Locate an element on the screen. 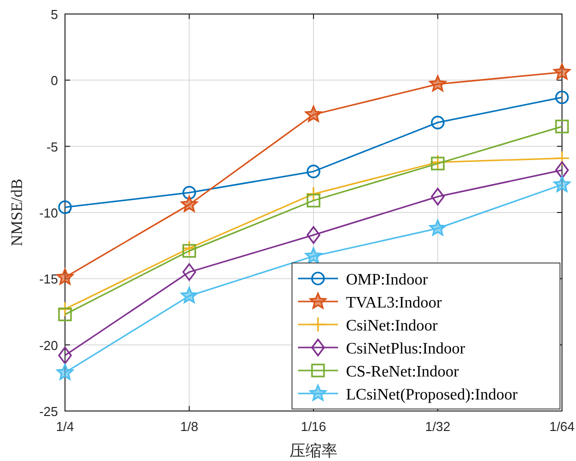  x-axis-title: 压缩率 is located at coordinates (314, 451).